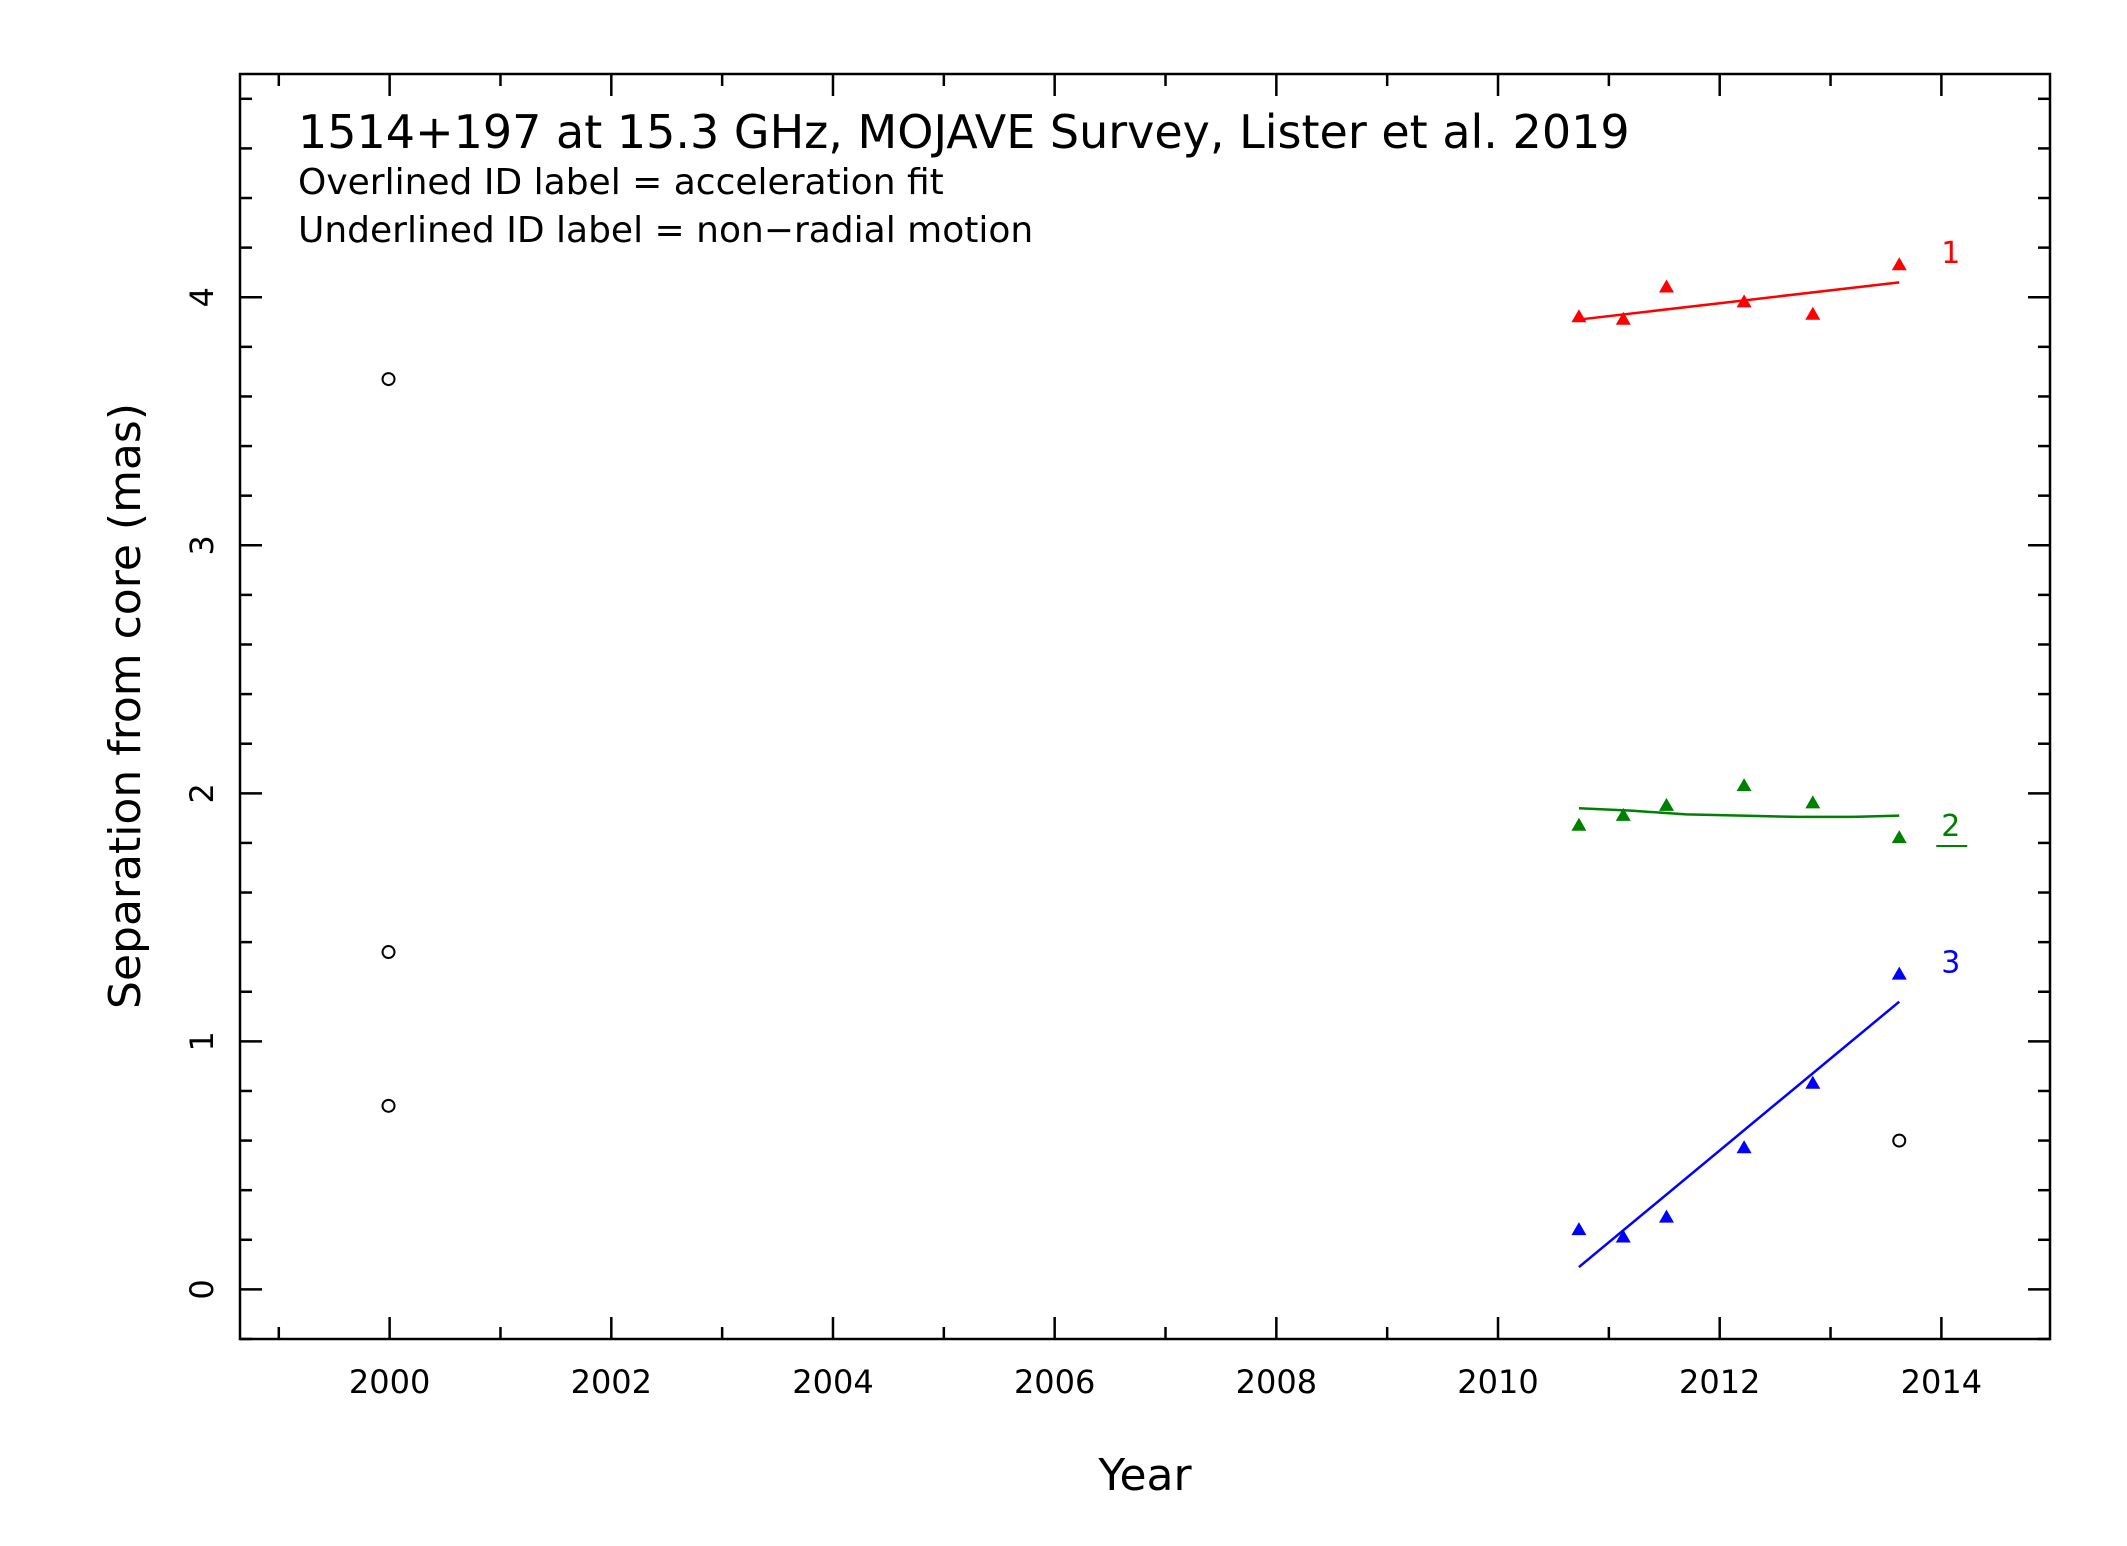 This screenshot has height=1546, width=2127. I want to click on x-tick-label: 2010, so click(1497, 1382).